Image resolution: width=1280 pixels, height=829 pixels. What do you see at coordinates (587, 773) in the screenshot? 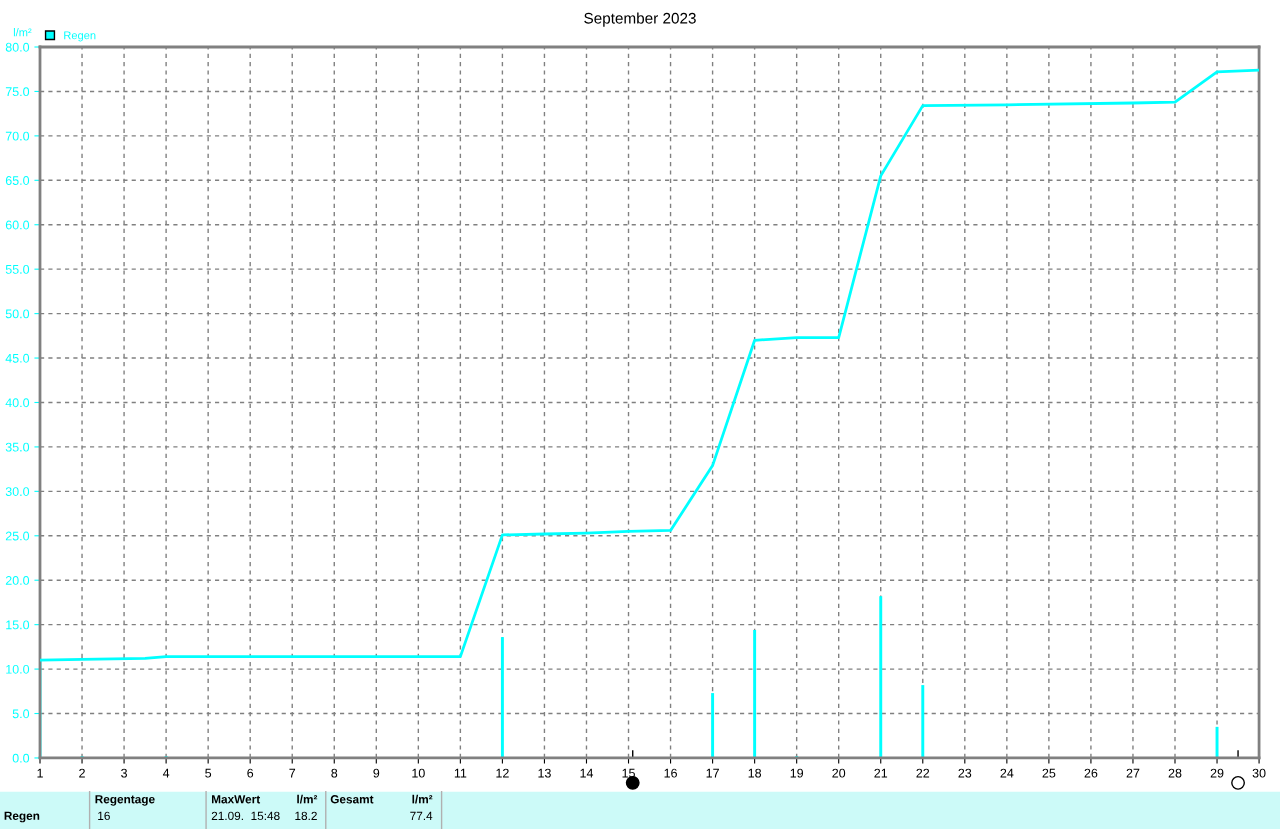
I see `x-tick-label: 14` at bounding box center [587, 773].